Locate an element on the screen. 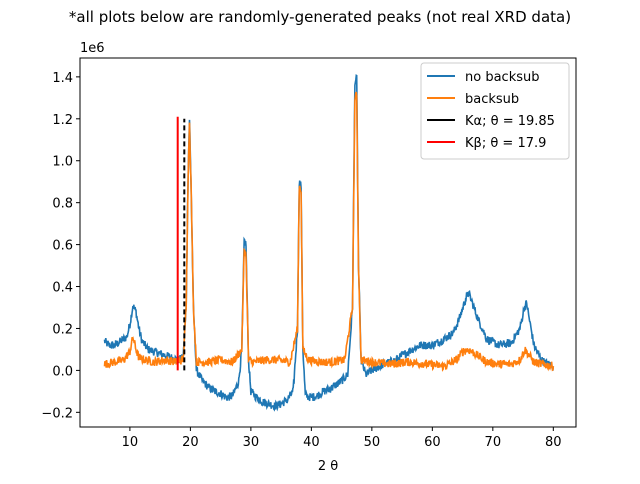 The height and width of the screenshot is (484, 640). x-tick-label: 60 is located at coordinates (432, 442).